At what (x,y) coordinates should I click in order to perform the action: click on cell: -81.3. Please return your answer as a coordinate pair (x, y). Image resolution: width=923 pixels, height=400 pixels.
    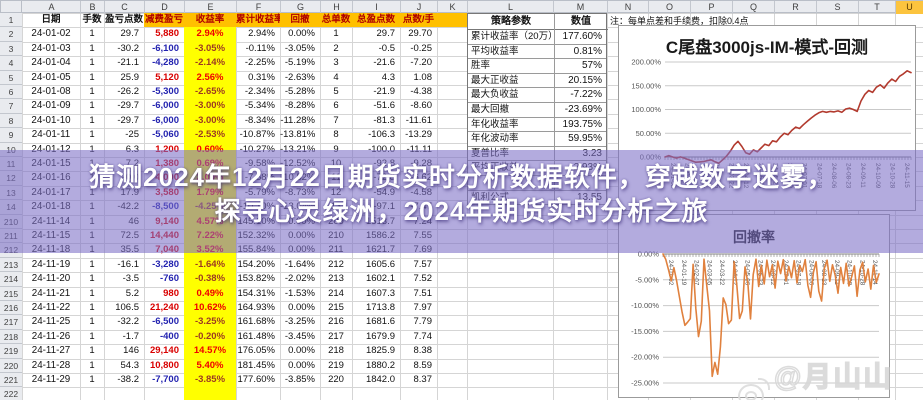
    Looking at the image, I should click on (384, 120).